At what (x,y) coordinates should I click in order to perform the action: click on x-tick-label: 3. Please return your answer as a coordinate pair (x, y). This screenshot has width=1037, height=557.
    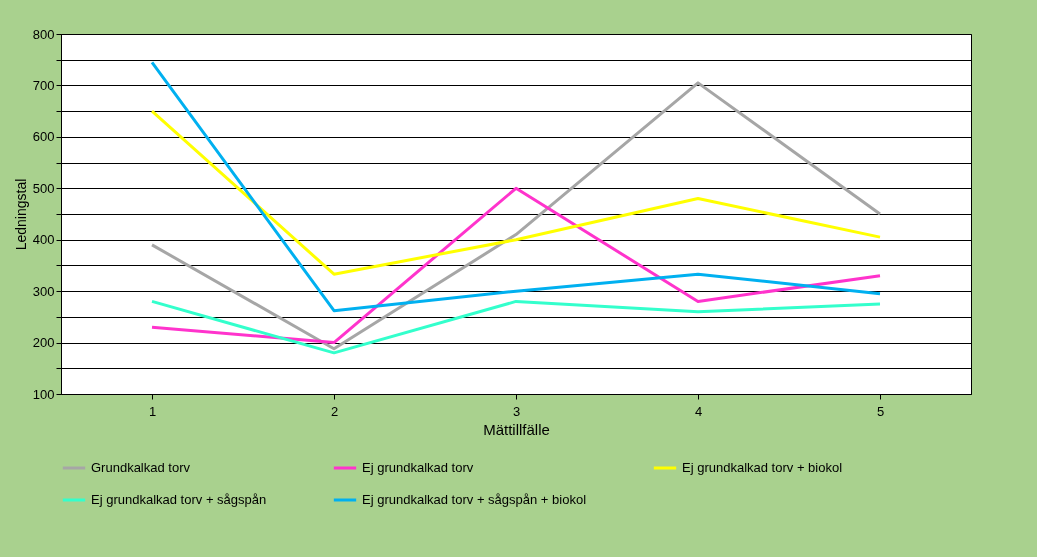
    Looking at the image, I should click on (516, 411).